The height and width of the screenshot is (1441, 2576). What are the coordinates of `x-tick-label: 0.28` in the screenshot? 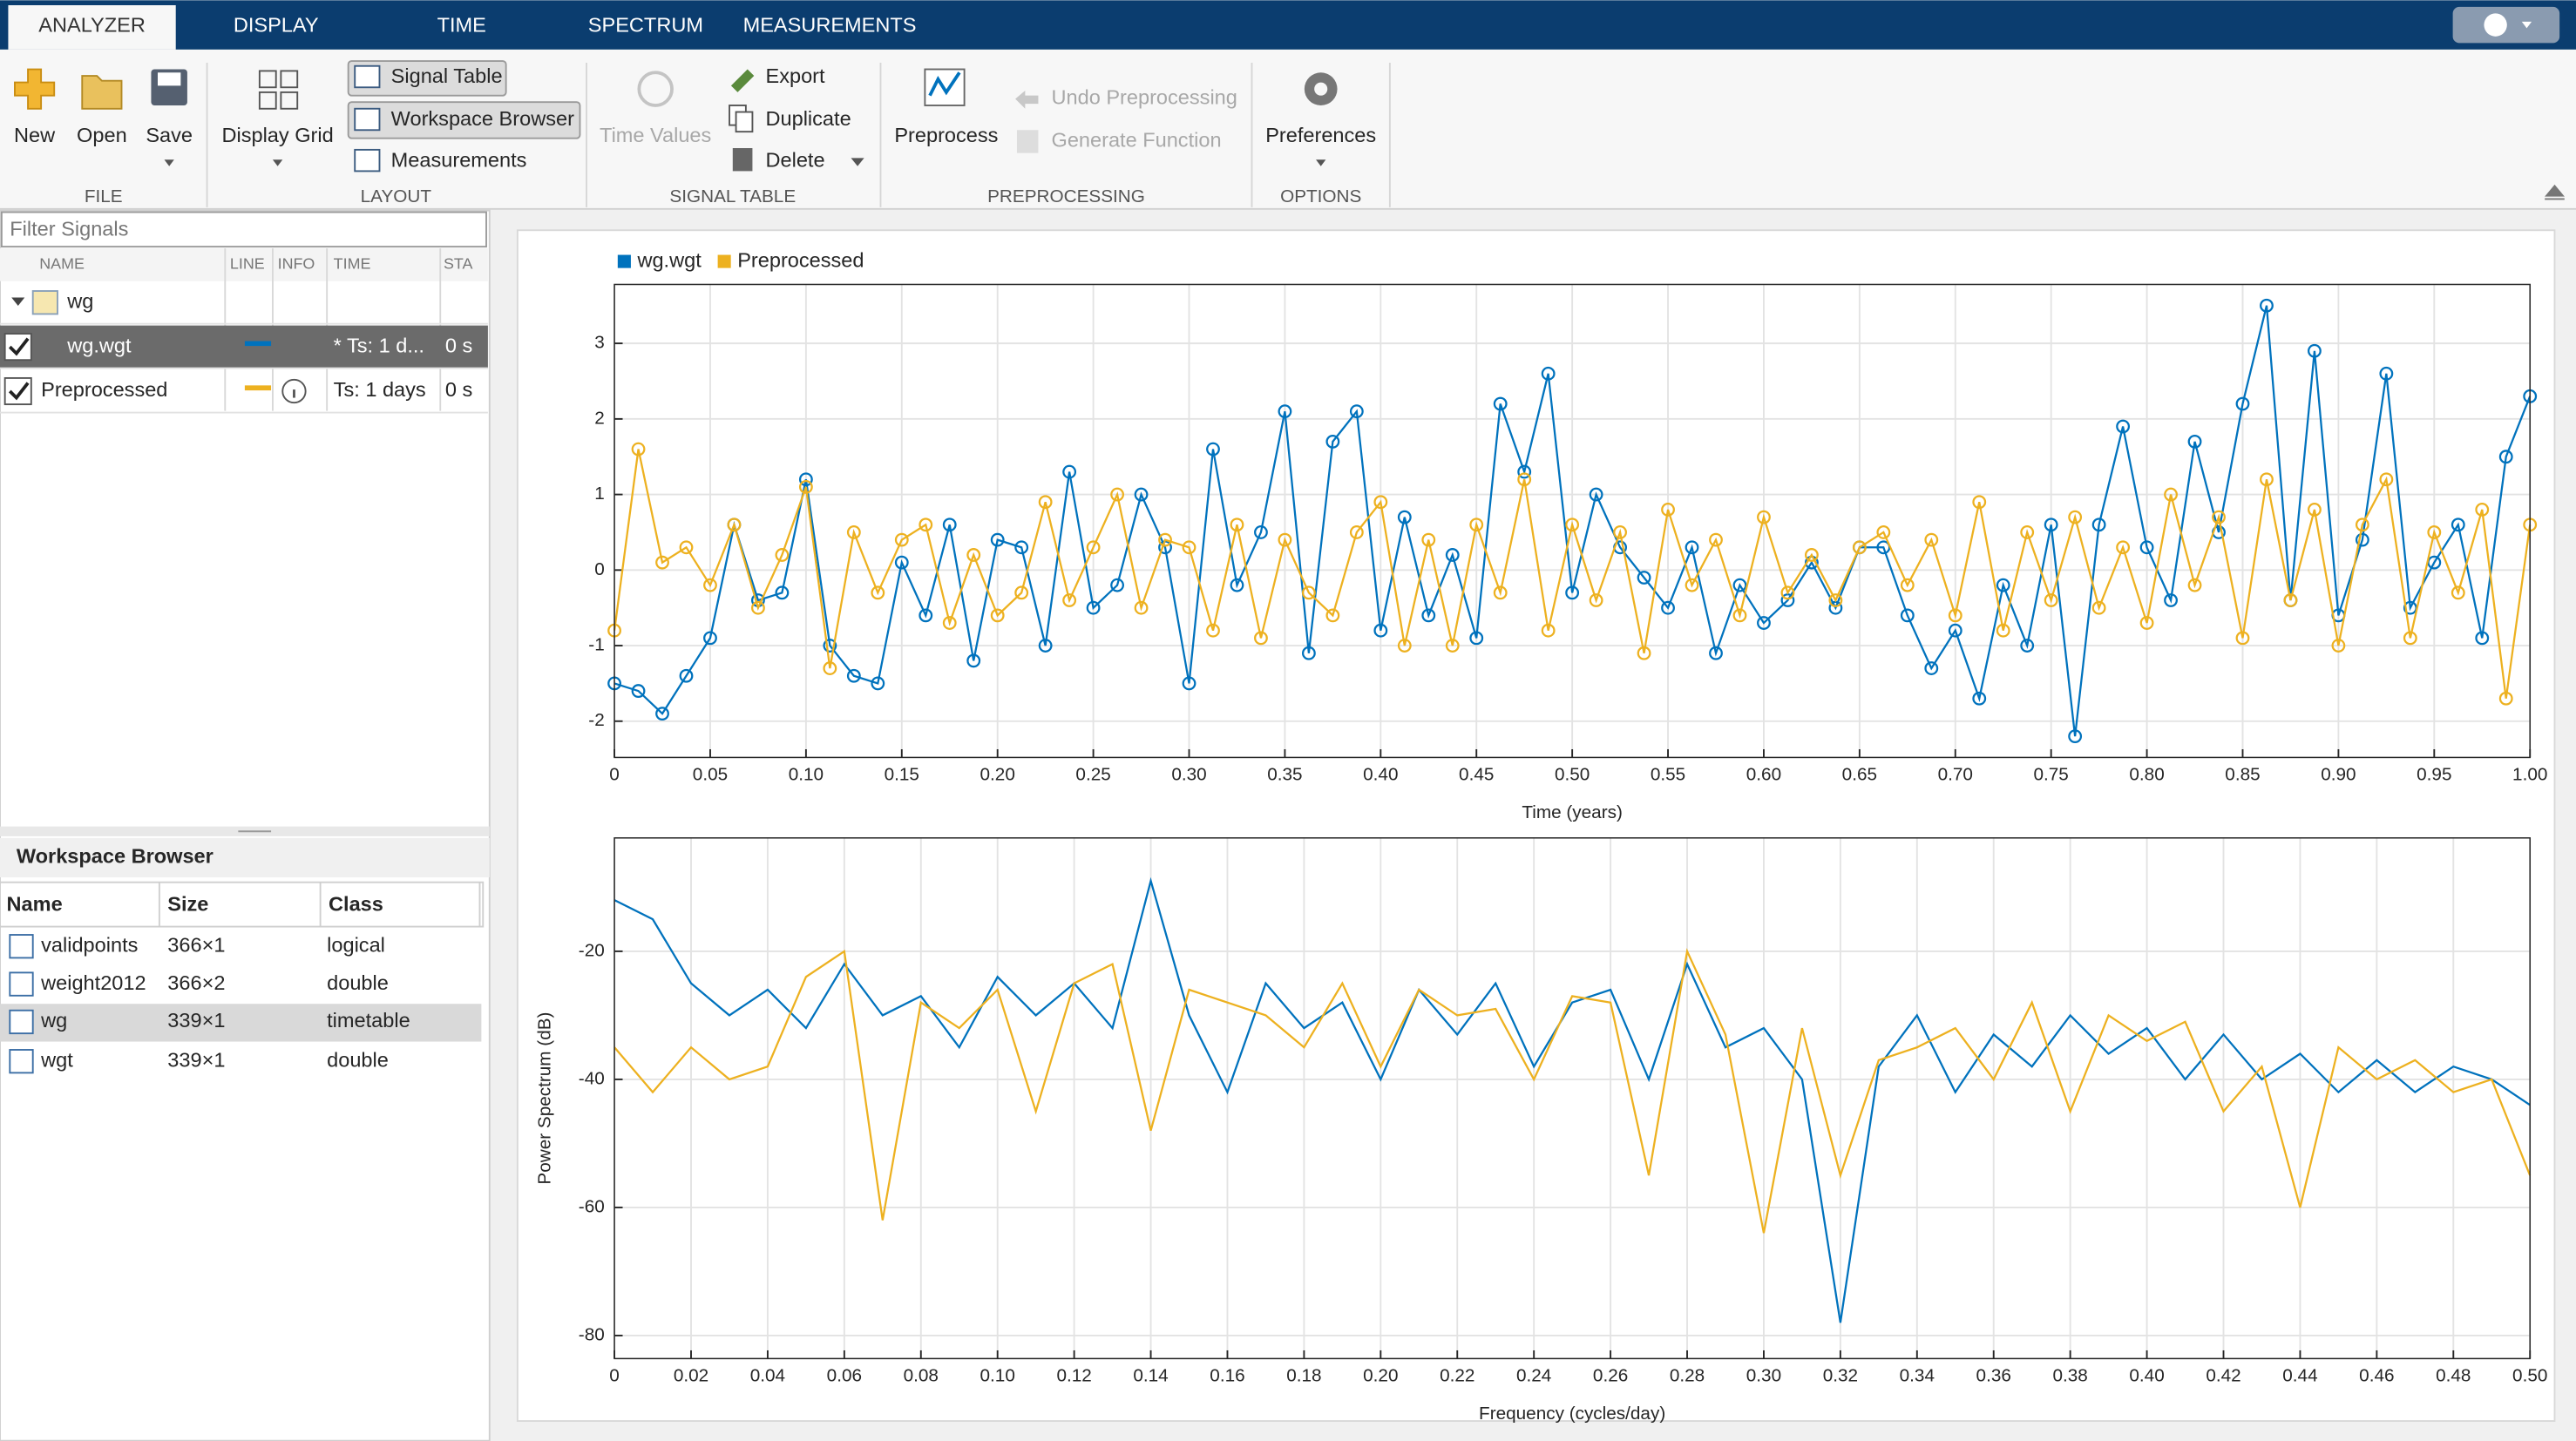 It's located at (1688, 1376).